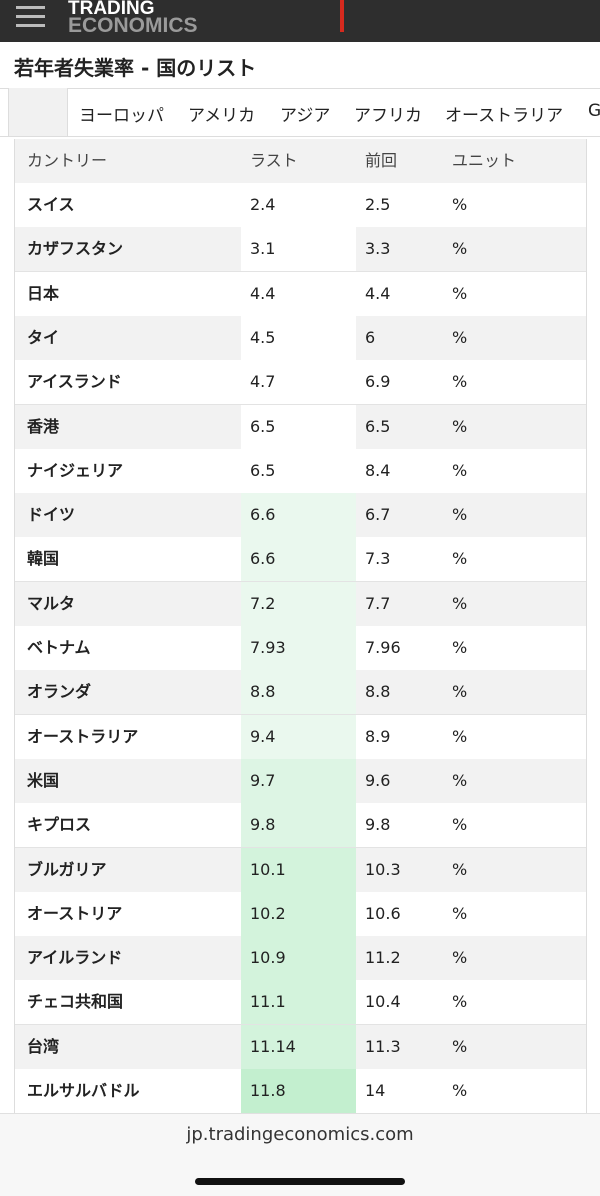 The height and width of the screenshot is (1196, 600). What do you see at coordinates (75, 913) in the screenshot?
I see `country-cell: オーストリア` at bounding box center [75, 913].